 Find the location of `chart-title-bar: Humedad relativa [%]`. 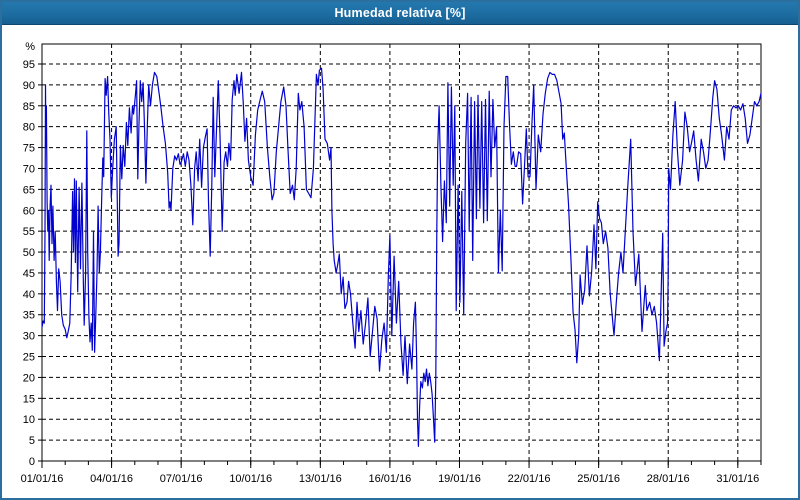

chart-title-bar: Humedad relativa [%] is located at coordinates (400, 13).